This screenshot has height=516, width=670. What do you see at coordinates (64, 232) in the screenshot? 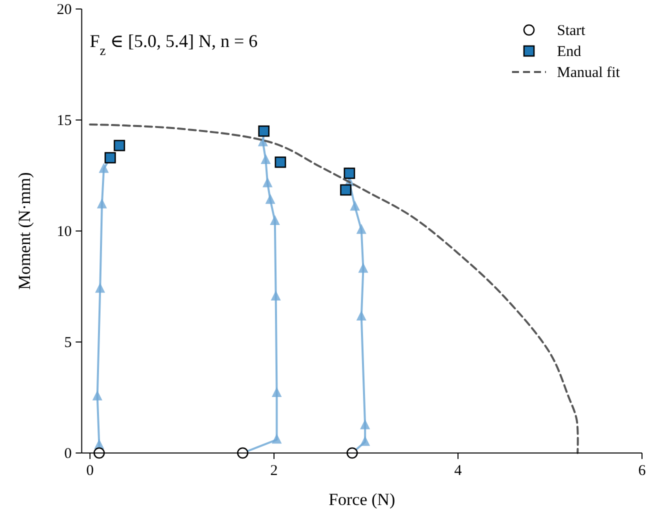
I see `y-tick-label: 10` at bounding box center [64, 232].